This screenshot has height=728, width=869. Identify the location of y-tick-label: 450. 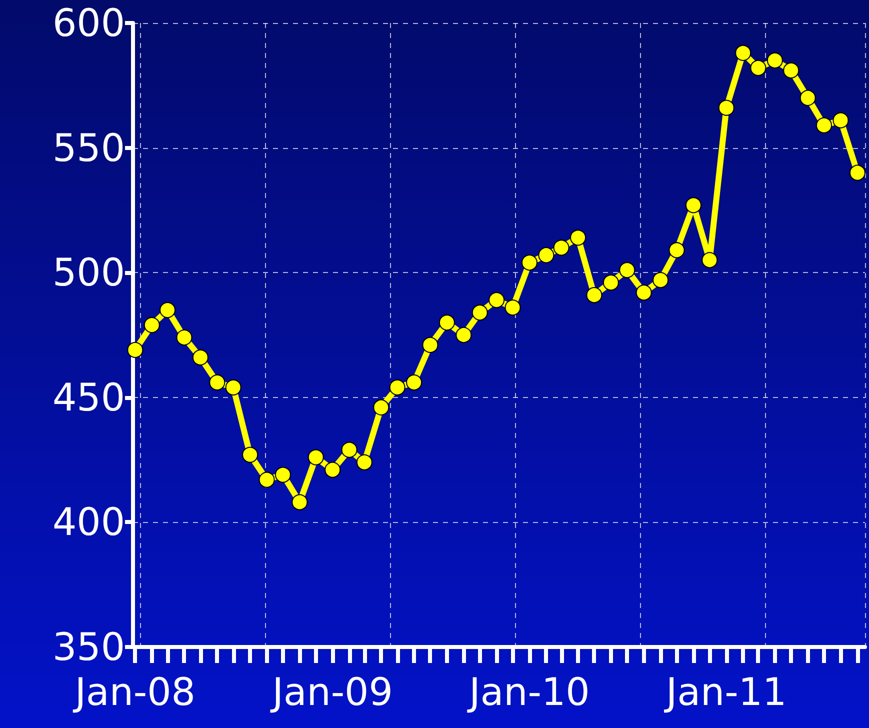
(88, 397).